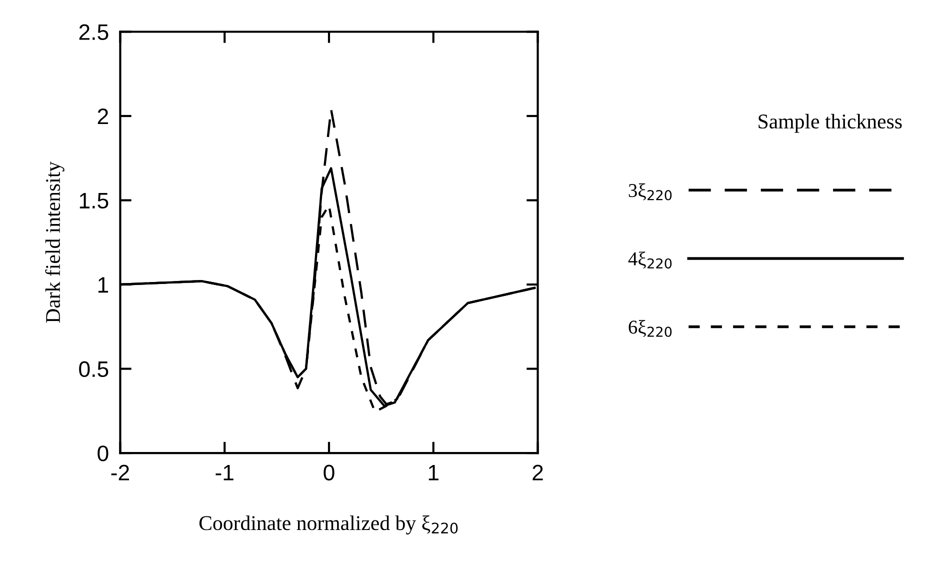 Image resolution: width=932 pixels, height=567 pixels. I want to click on x-tick-label: 0, so click(329, 472).